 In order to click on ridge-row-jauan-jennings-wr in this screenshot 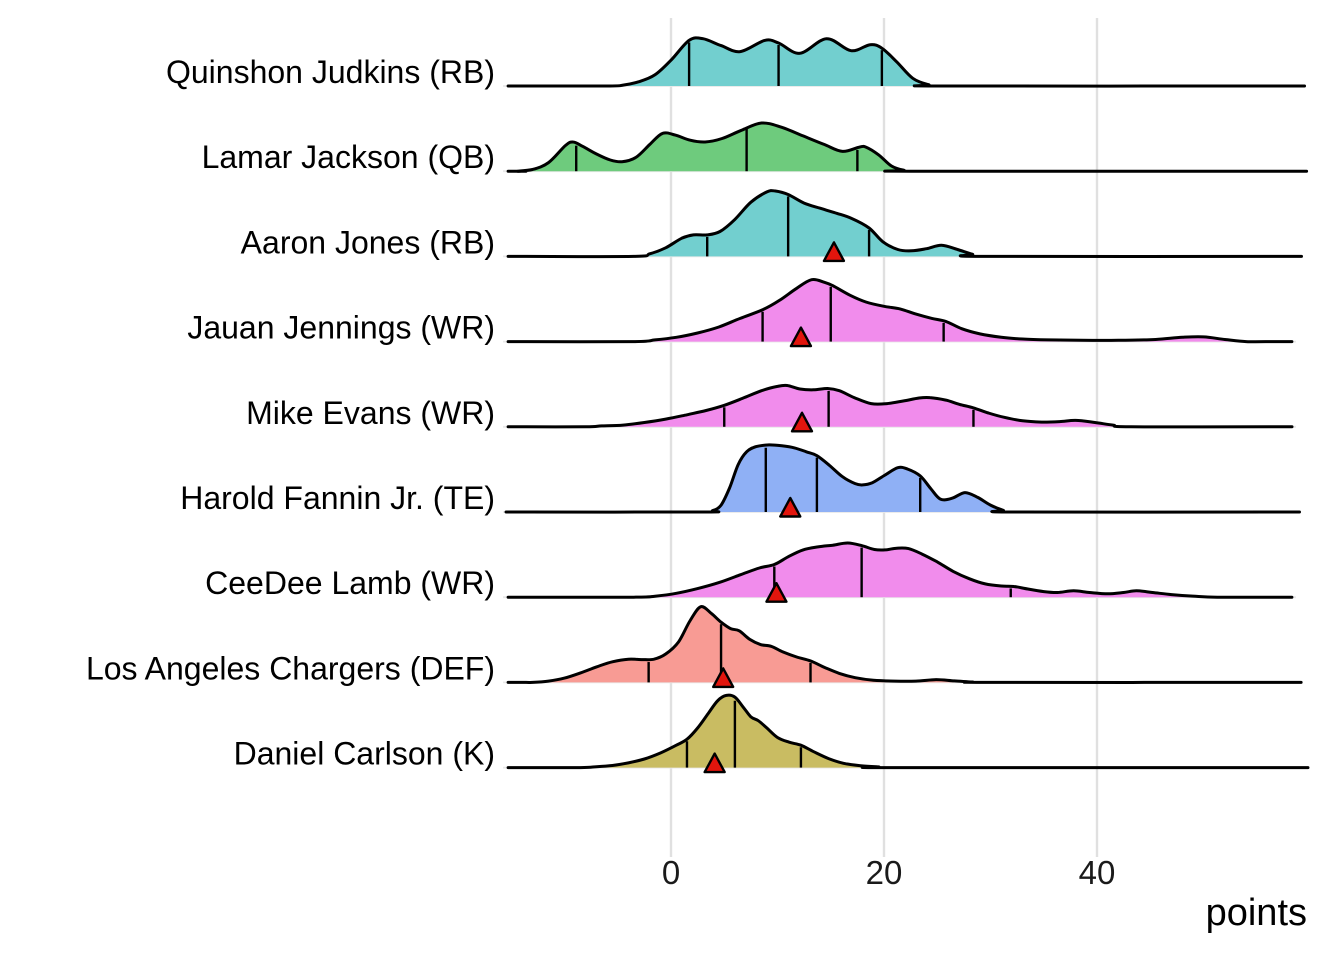, I will do `click(899, 310)`.